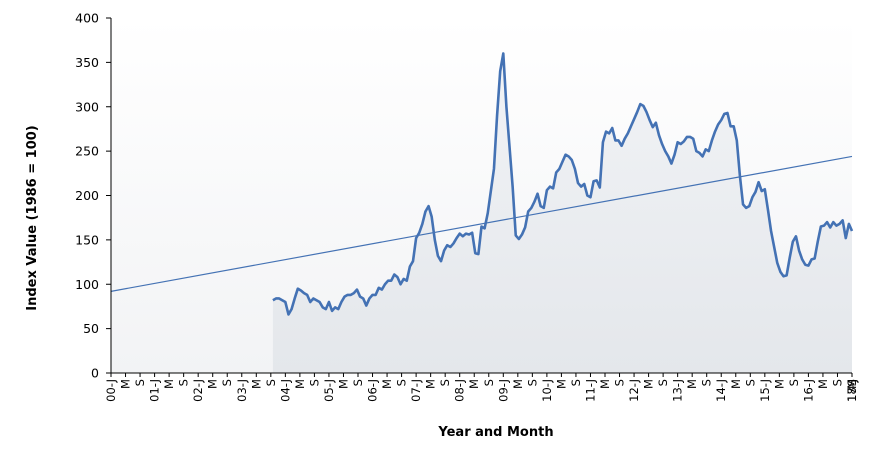 This screenshot has width=870, height=457. Describe the element at coordinates (285, 390) in the screenshot. I see `x-tick-label: 04-J` at that location.